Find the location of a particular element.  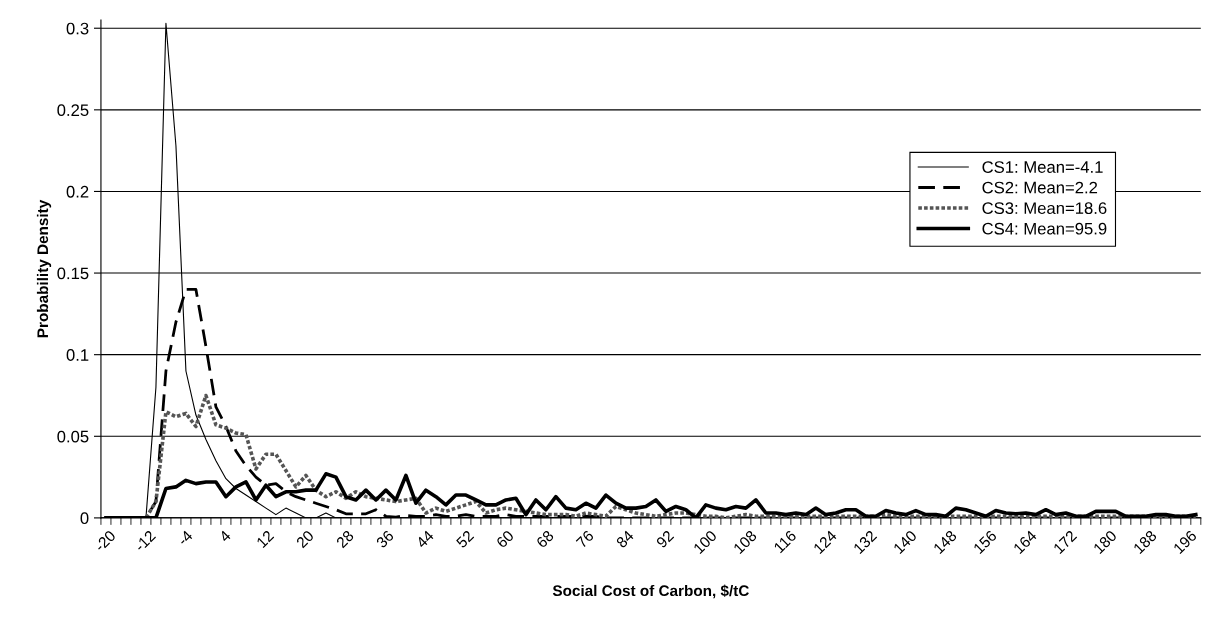

y-tick-label: 0.3 is located at coordinates (77, 28).